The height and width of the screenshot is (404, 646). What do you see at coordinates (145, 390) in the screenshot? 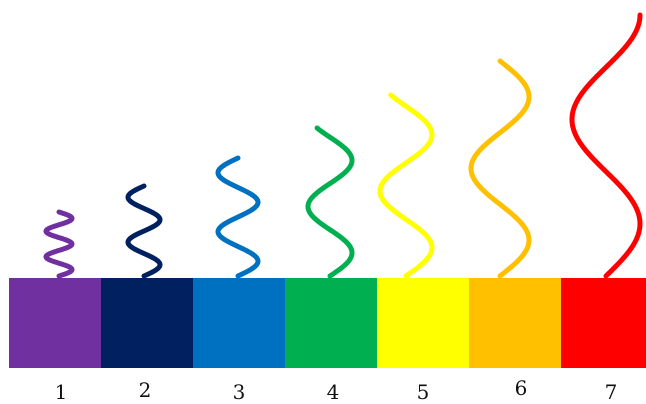
I see `band-label-2: 2` at bounding box center [145, 390].